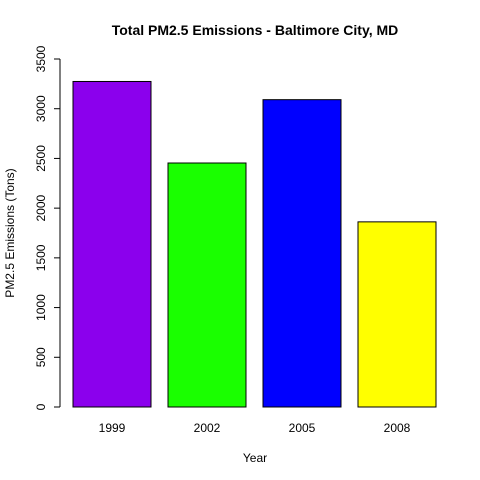  I want to click on y-tick-label: 2000, so click(41, 207).